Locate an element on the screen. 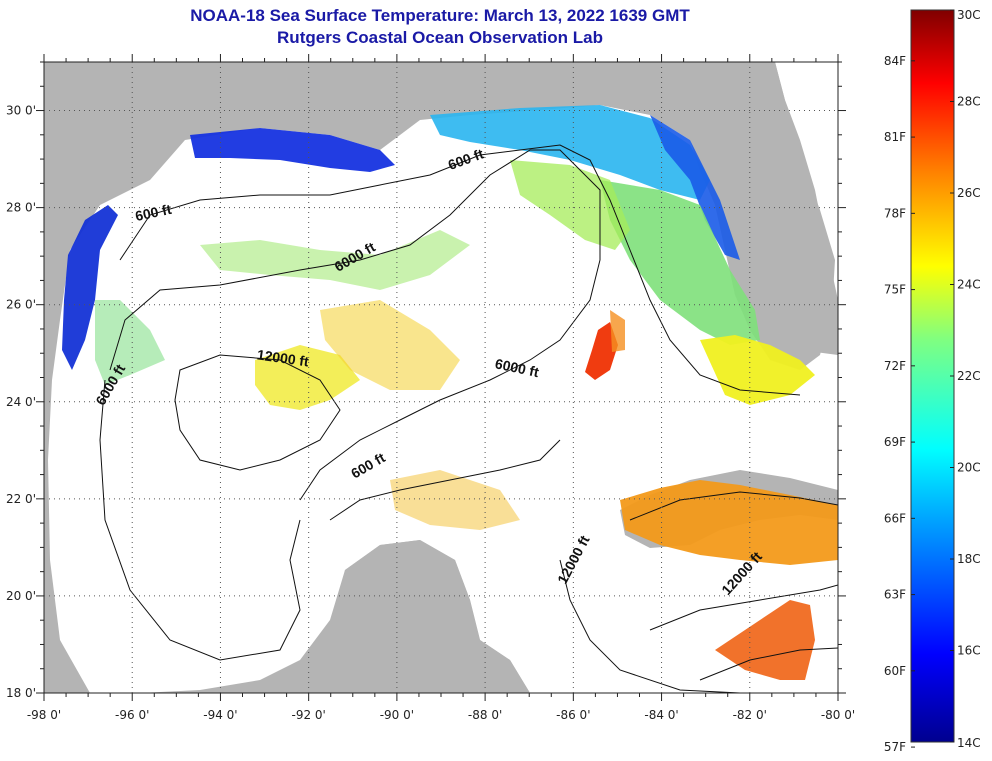  contour-label: 600 ft is located at coordinates (153, 212).